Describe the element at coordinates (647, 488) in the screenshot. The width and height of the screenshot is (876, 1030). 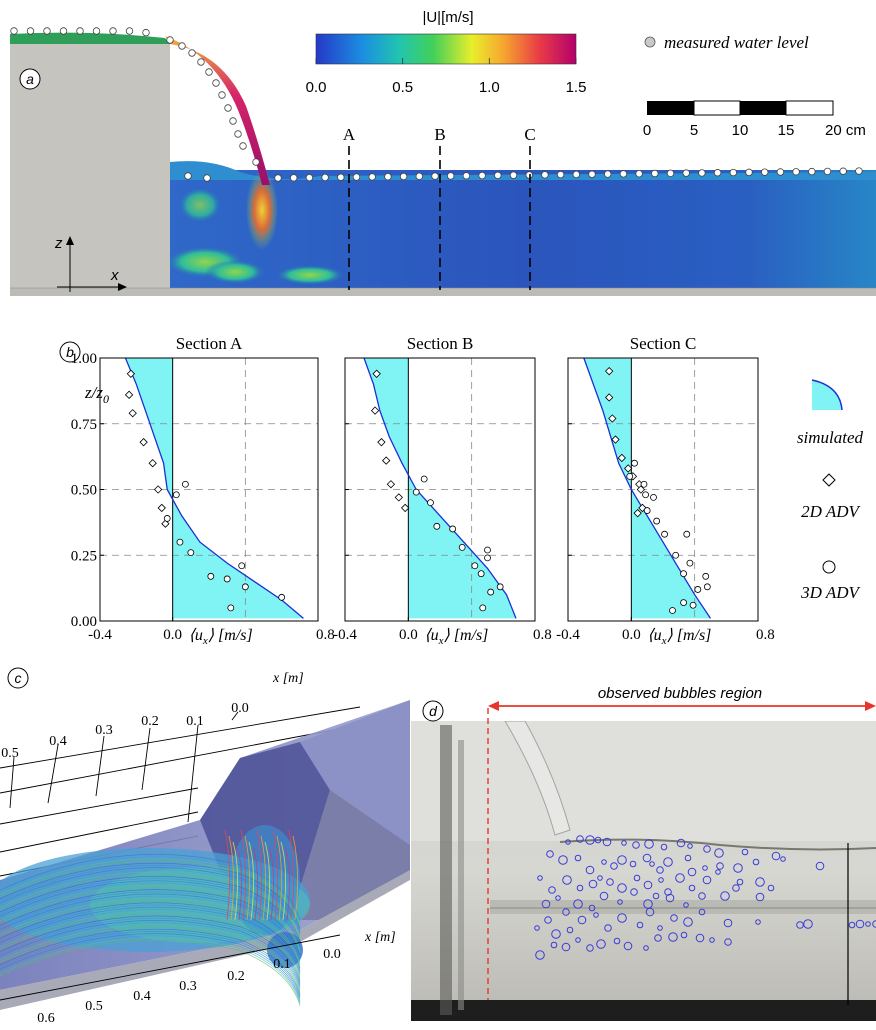
I see `simulated-fill` at that location.